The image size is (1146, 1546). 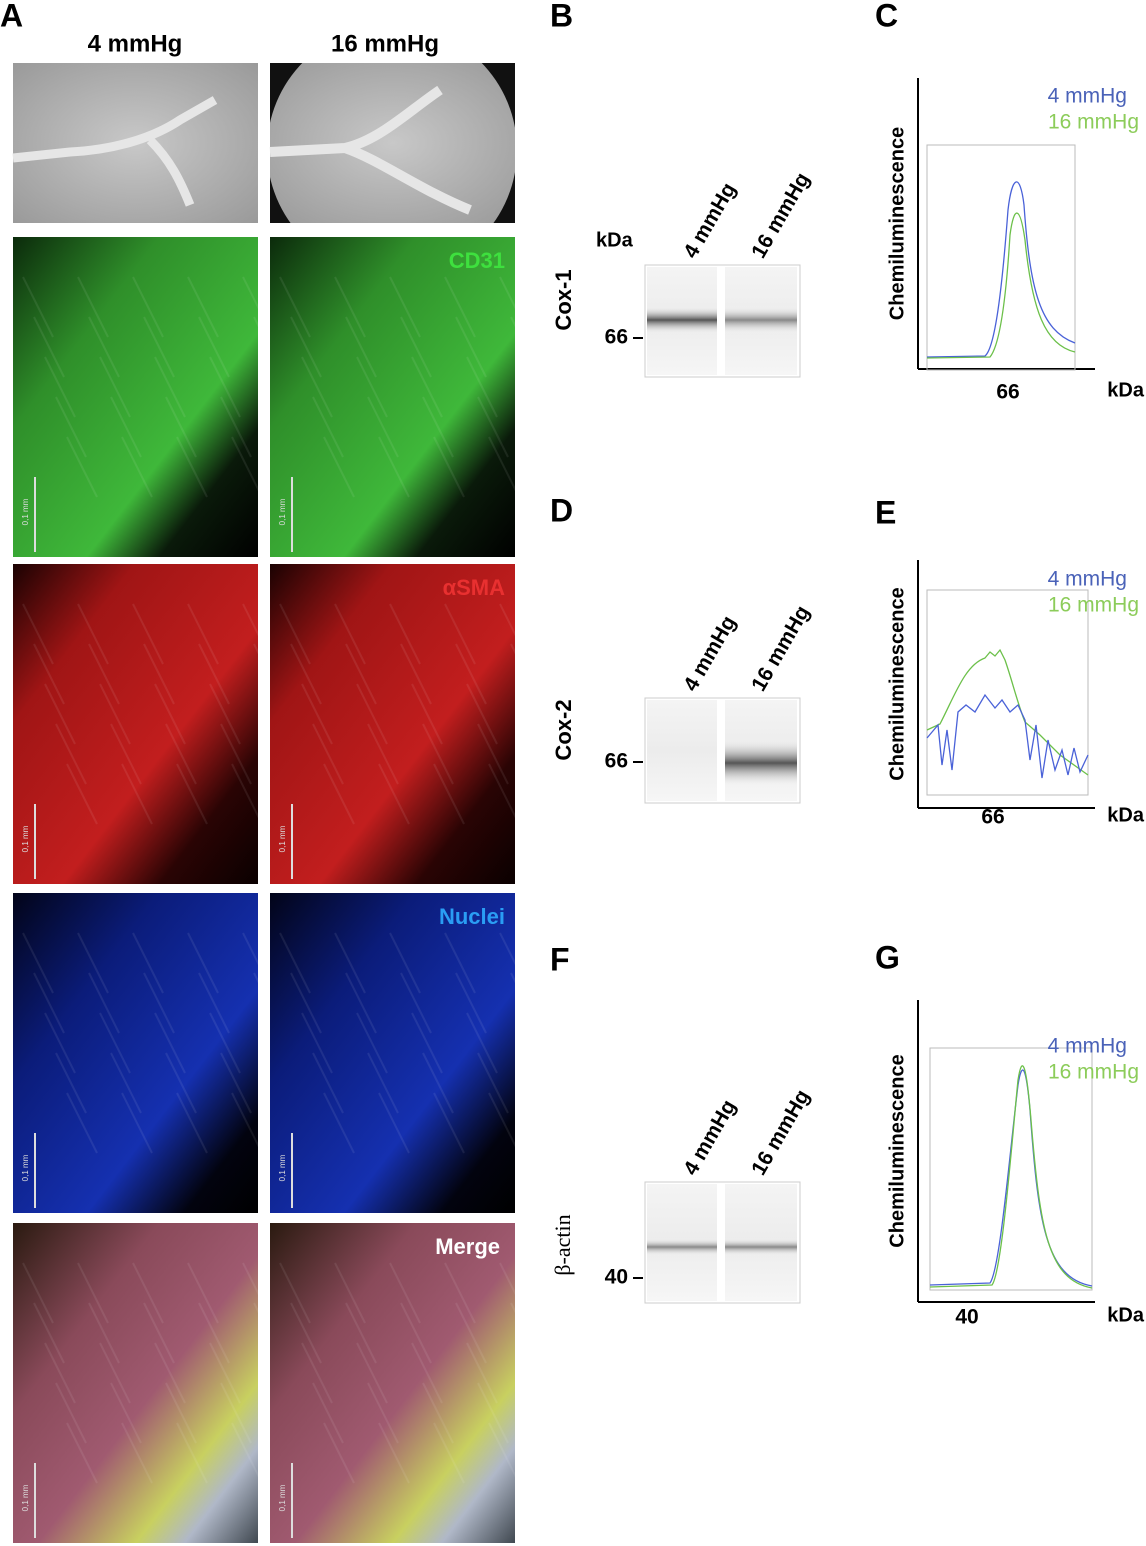 What do you see at coordinates (966, 1317) in the screenshot?
I see `x-tick-label: 40` at bounding box center [966, 1317].